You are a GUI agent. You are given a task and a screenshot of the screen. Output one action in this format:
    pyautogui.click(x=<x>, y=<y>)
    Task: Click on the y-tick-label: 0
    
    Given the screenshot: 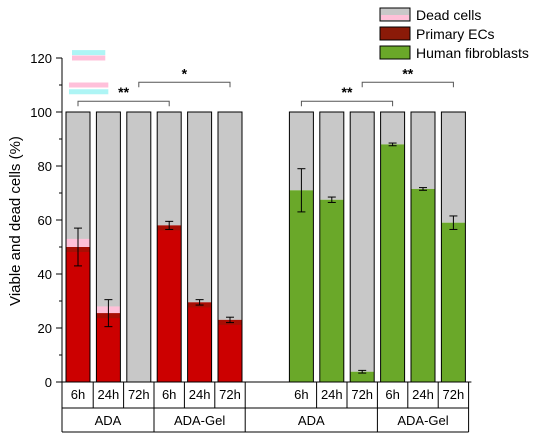 What is the action you would take?
    pyautogui.click(x=48, y=382)
    